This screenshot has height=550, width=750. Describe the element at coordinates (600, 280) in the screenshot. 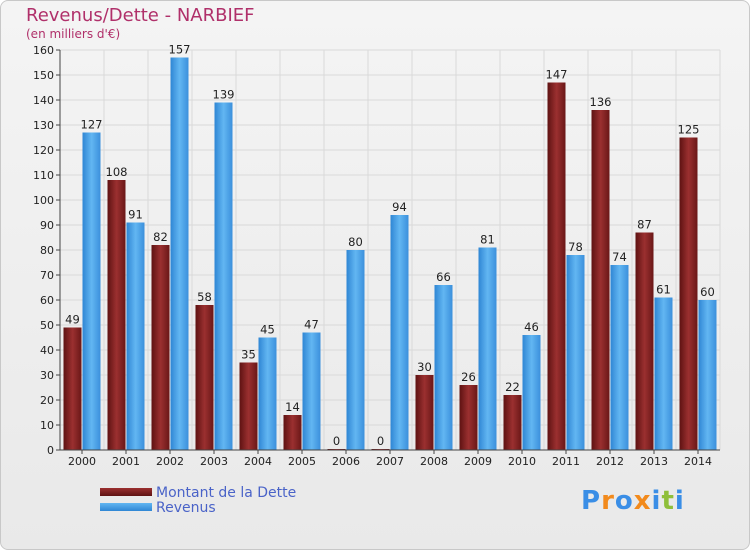

I see `bar-debt-2012` at that location.